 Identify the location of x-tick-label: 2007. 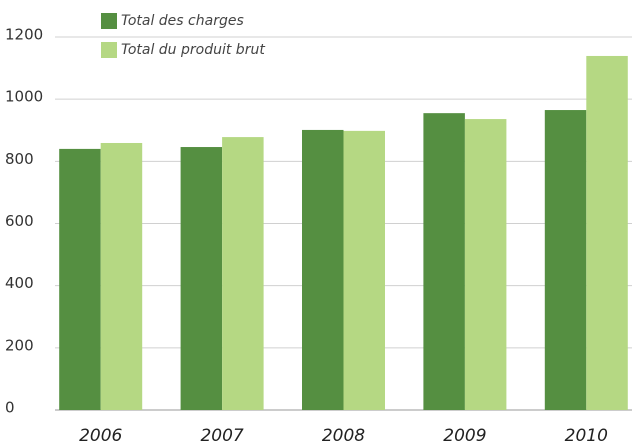
(221, 436).